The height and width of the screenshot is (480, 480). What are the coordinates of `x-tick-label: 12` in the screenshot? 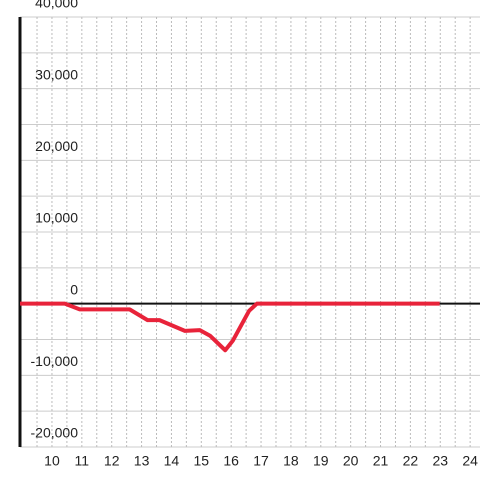 It's located at (112, 461).